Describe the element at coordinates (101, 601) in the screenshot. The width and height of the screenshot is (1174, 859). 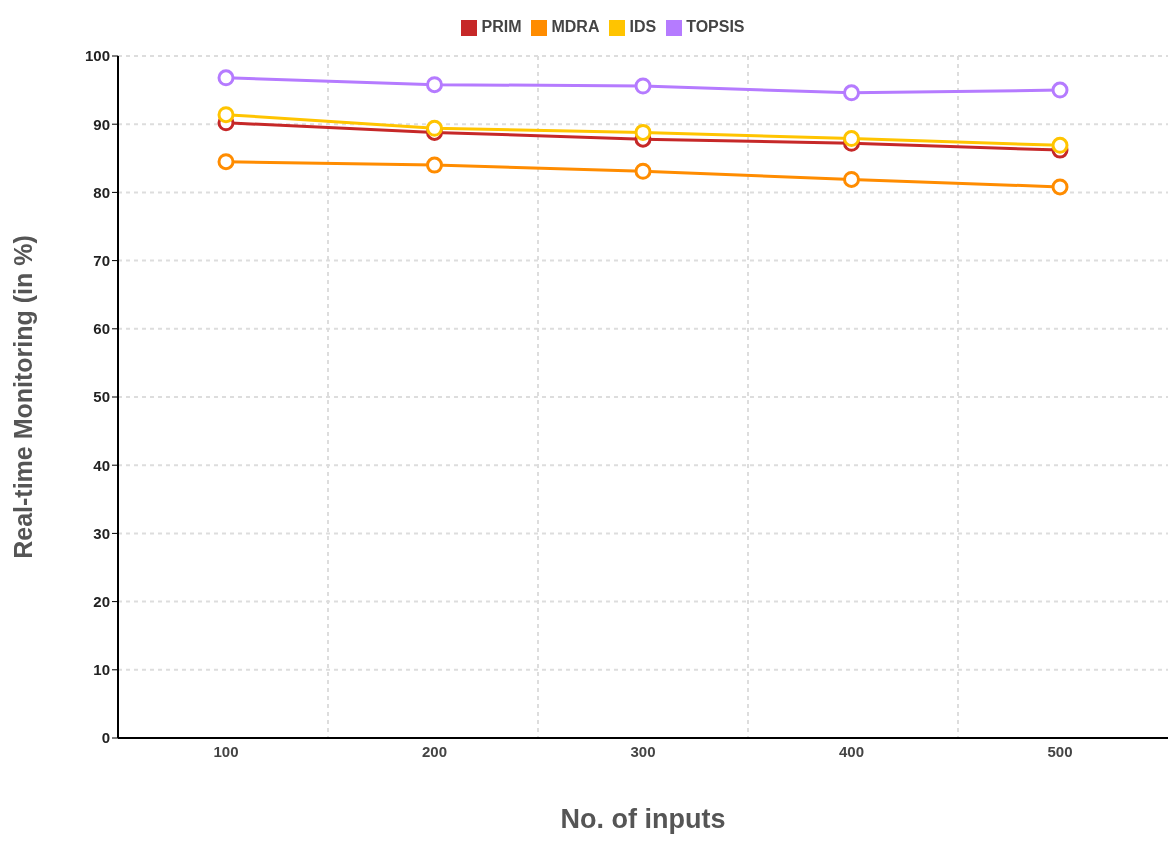
I see `y-tick-label: 20` at that location.